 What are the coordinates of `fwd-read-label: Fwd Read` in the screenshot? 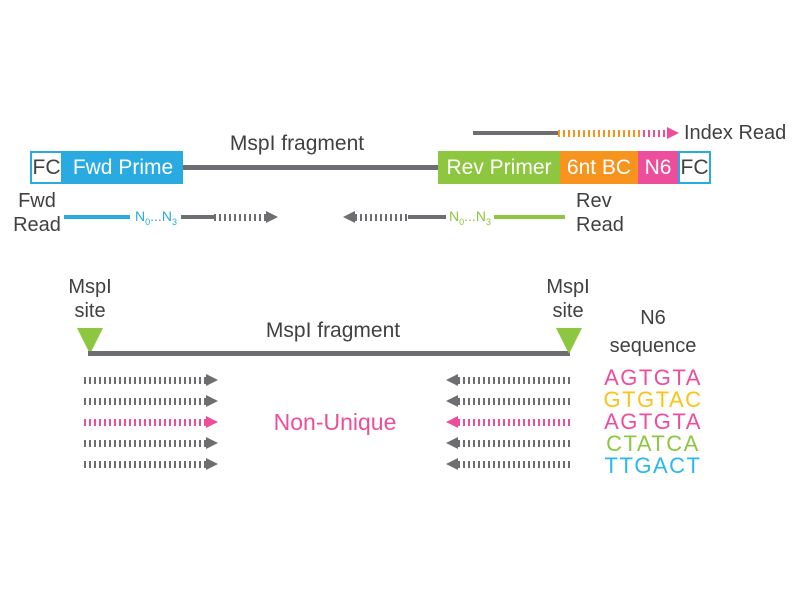 It's located at (37, 213).